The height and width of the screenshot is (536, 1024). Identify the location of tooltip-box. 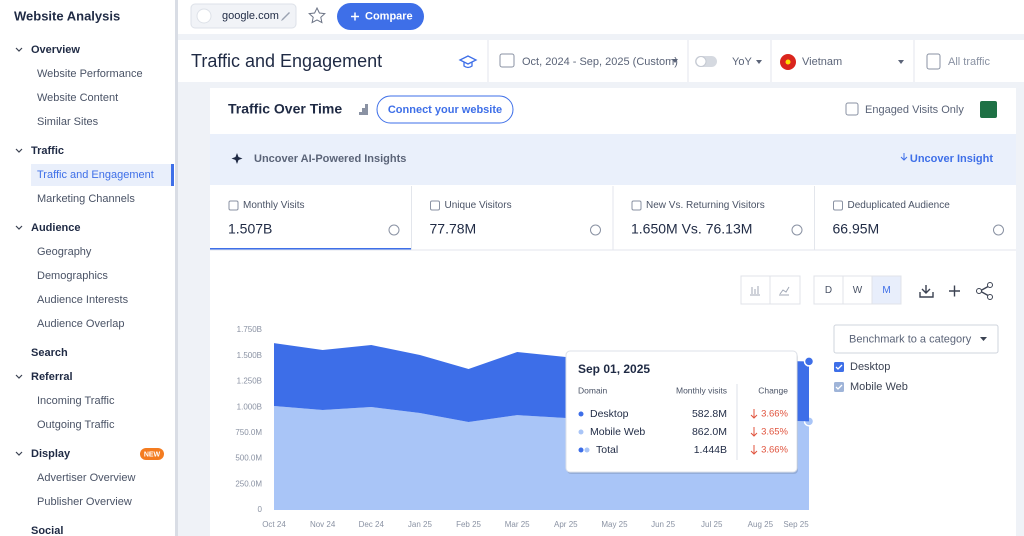
(681, 411).